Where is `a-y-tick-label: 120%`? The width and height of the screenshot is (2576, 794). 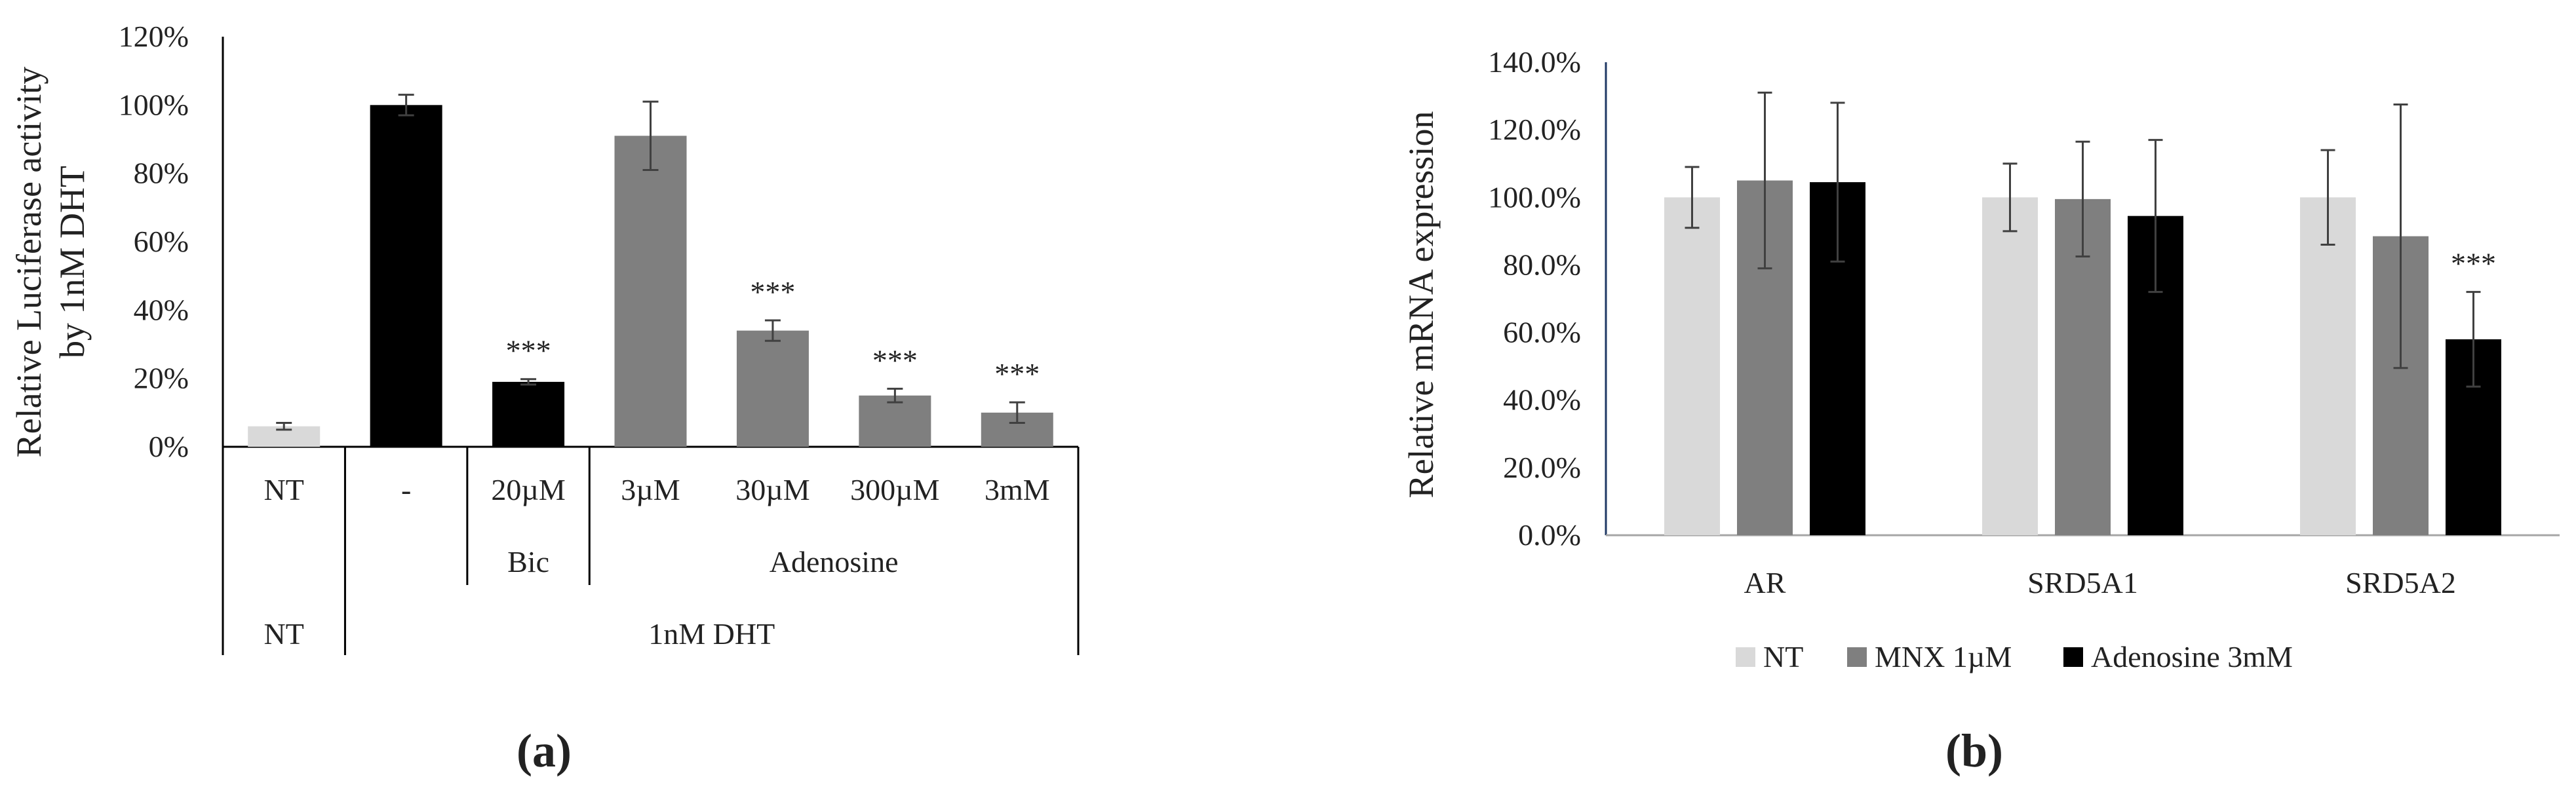
a-y-tick-label: 120% is located at coordinates (154, 36).